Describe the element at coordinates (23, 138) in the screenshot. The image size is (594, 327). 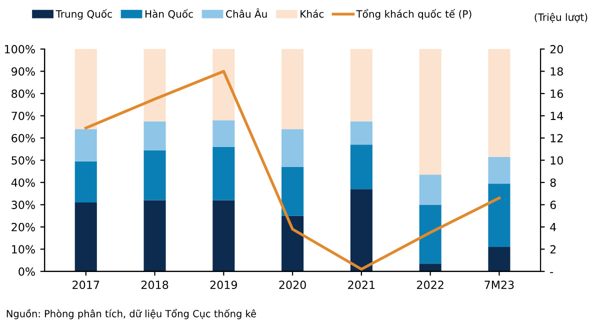
I see `y-tick-label: 60%` at that location.